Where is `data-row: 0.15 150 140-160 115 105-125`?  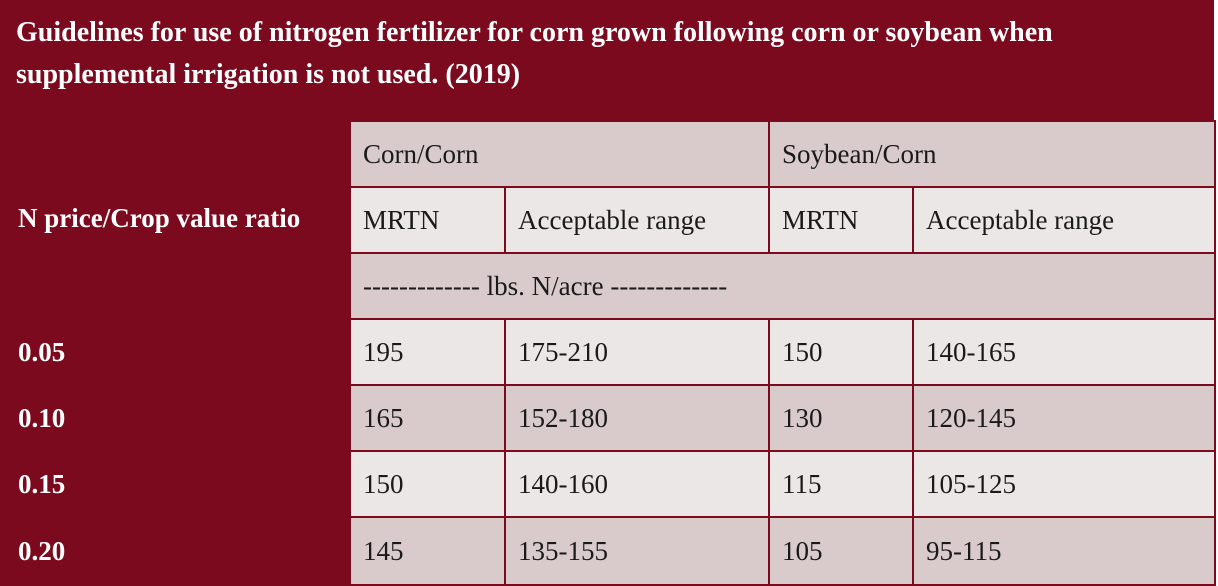
data-row: 0.15 150 140-160 115 105-125 is located at coordinates (608, 484).